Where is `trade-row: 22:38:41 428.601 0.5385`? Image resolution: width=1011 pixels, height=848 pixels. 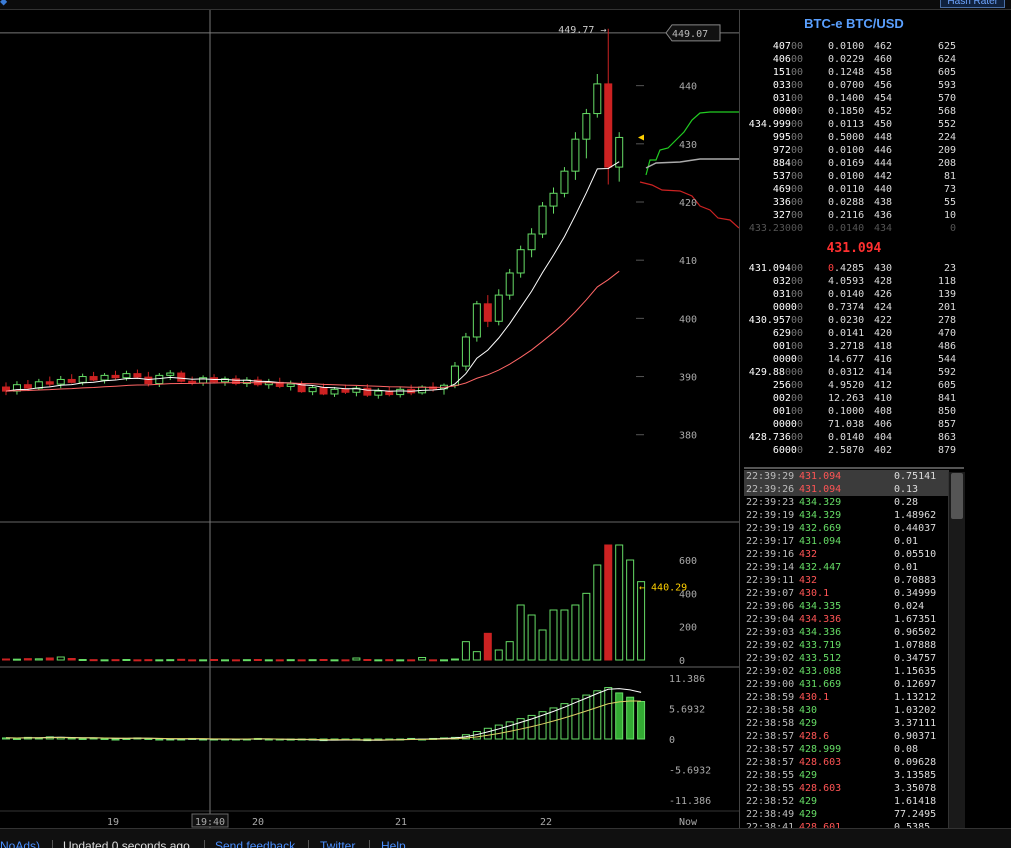 trade-row: 22:38:41 428.601 0.5385 is located at coordinates (846, 824).